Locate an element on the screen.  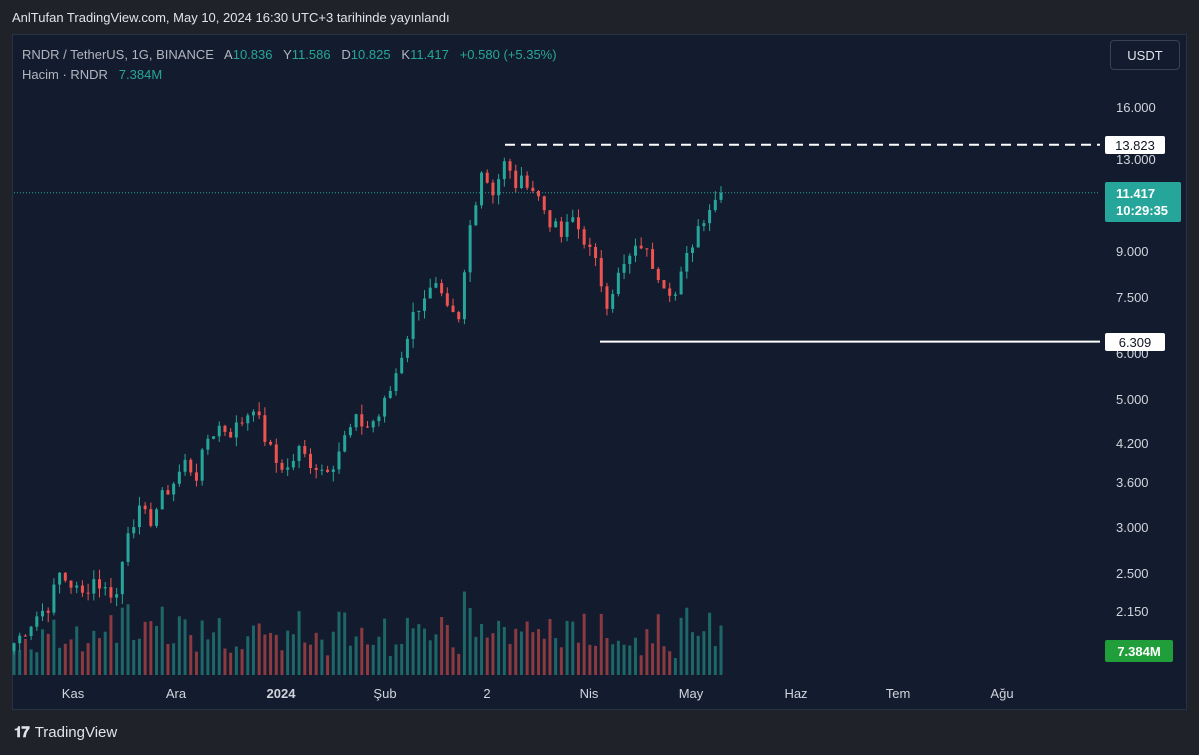
volume-value: 7.384M is located at coordinates (140, 74).